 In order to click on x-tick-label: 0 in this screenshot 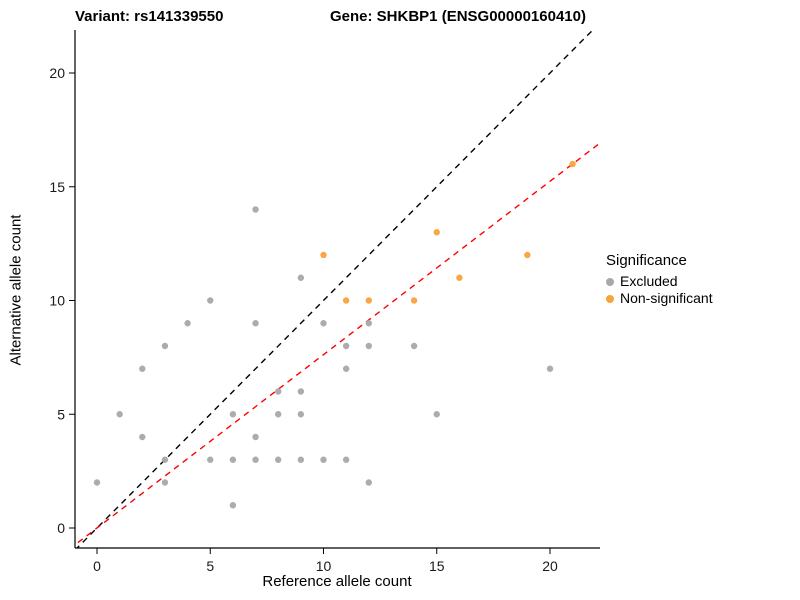, I will do `click(97, 566)`.